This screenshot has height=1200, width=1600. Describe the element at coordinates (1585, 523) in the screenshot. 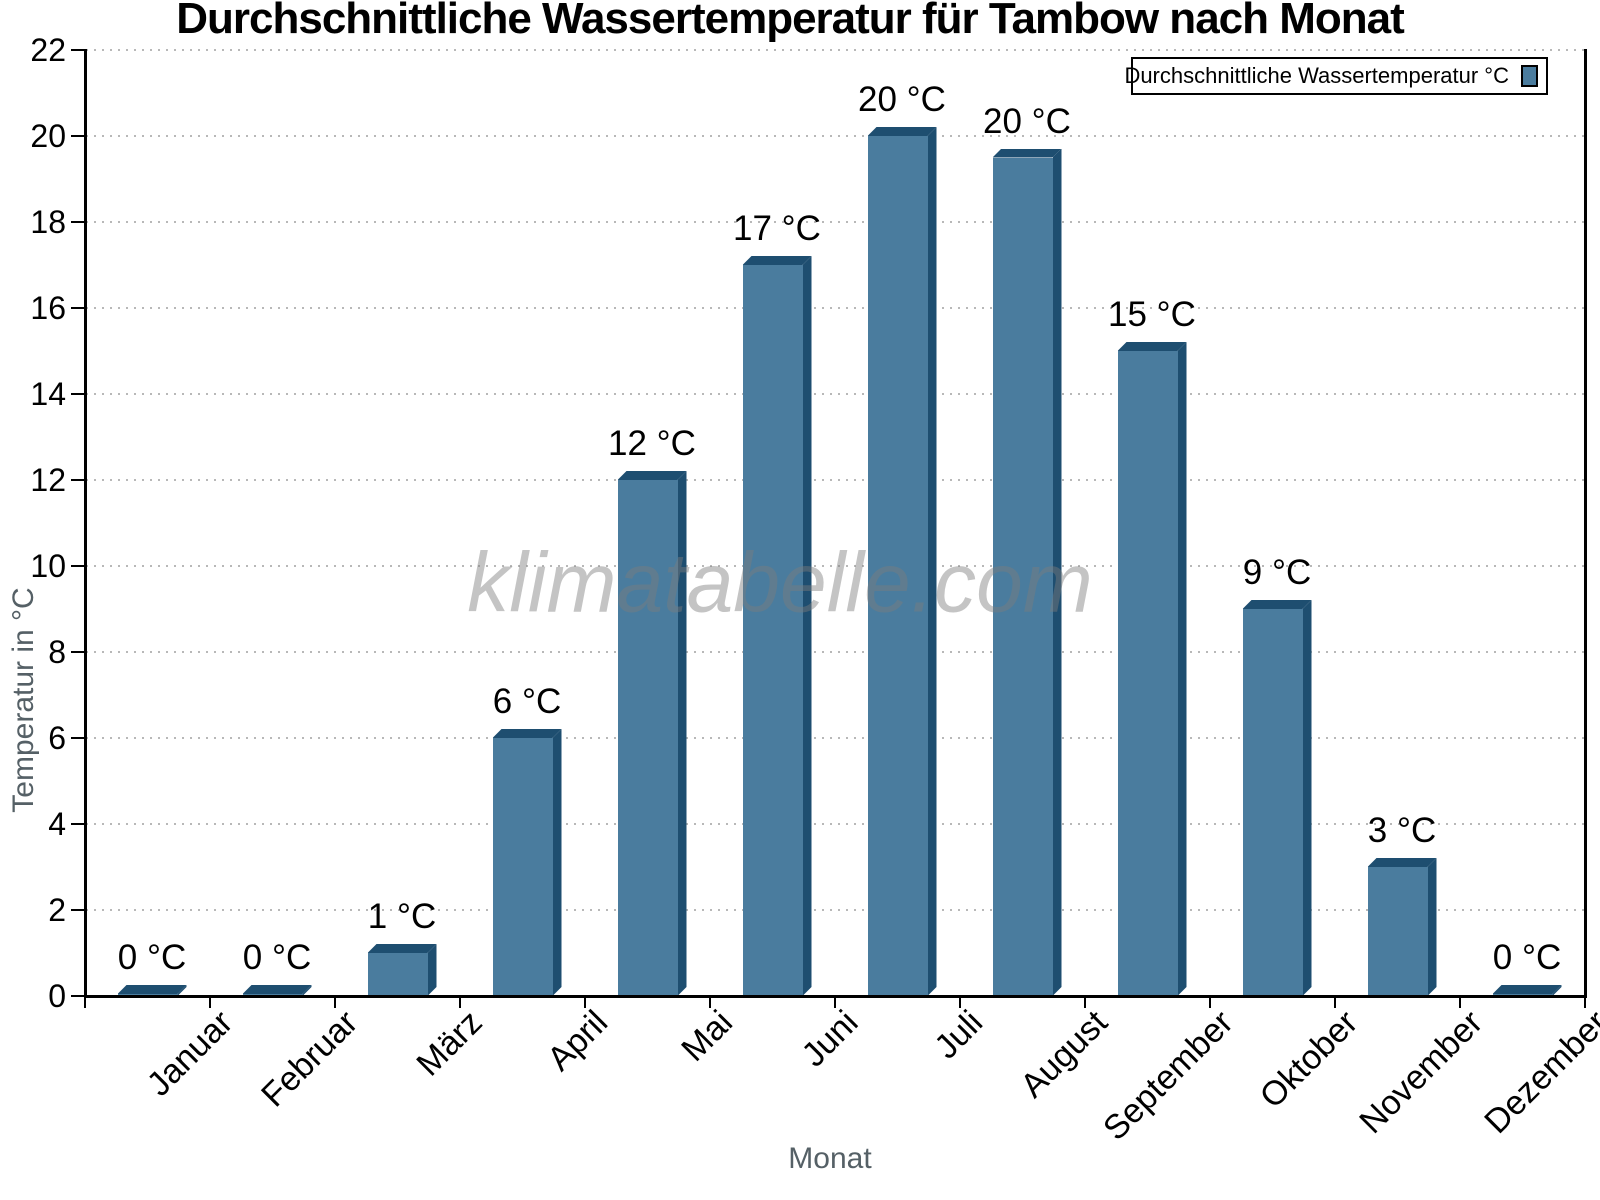

I see `plot-right-border` at that location.